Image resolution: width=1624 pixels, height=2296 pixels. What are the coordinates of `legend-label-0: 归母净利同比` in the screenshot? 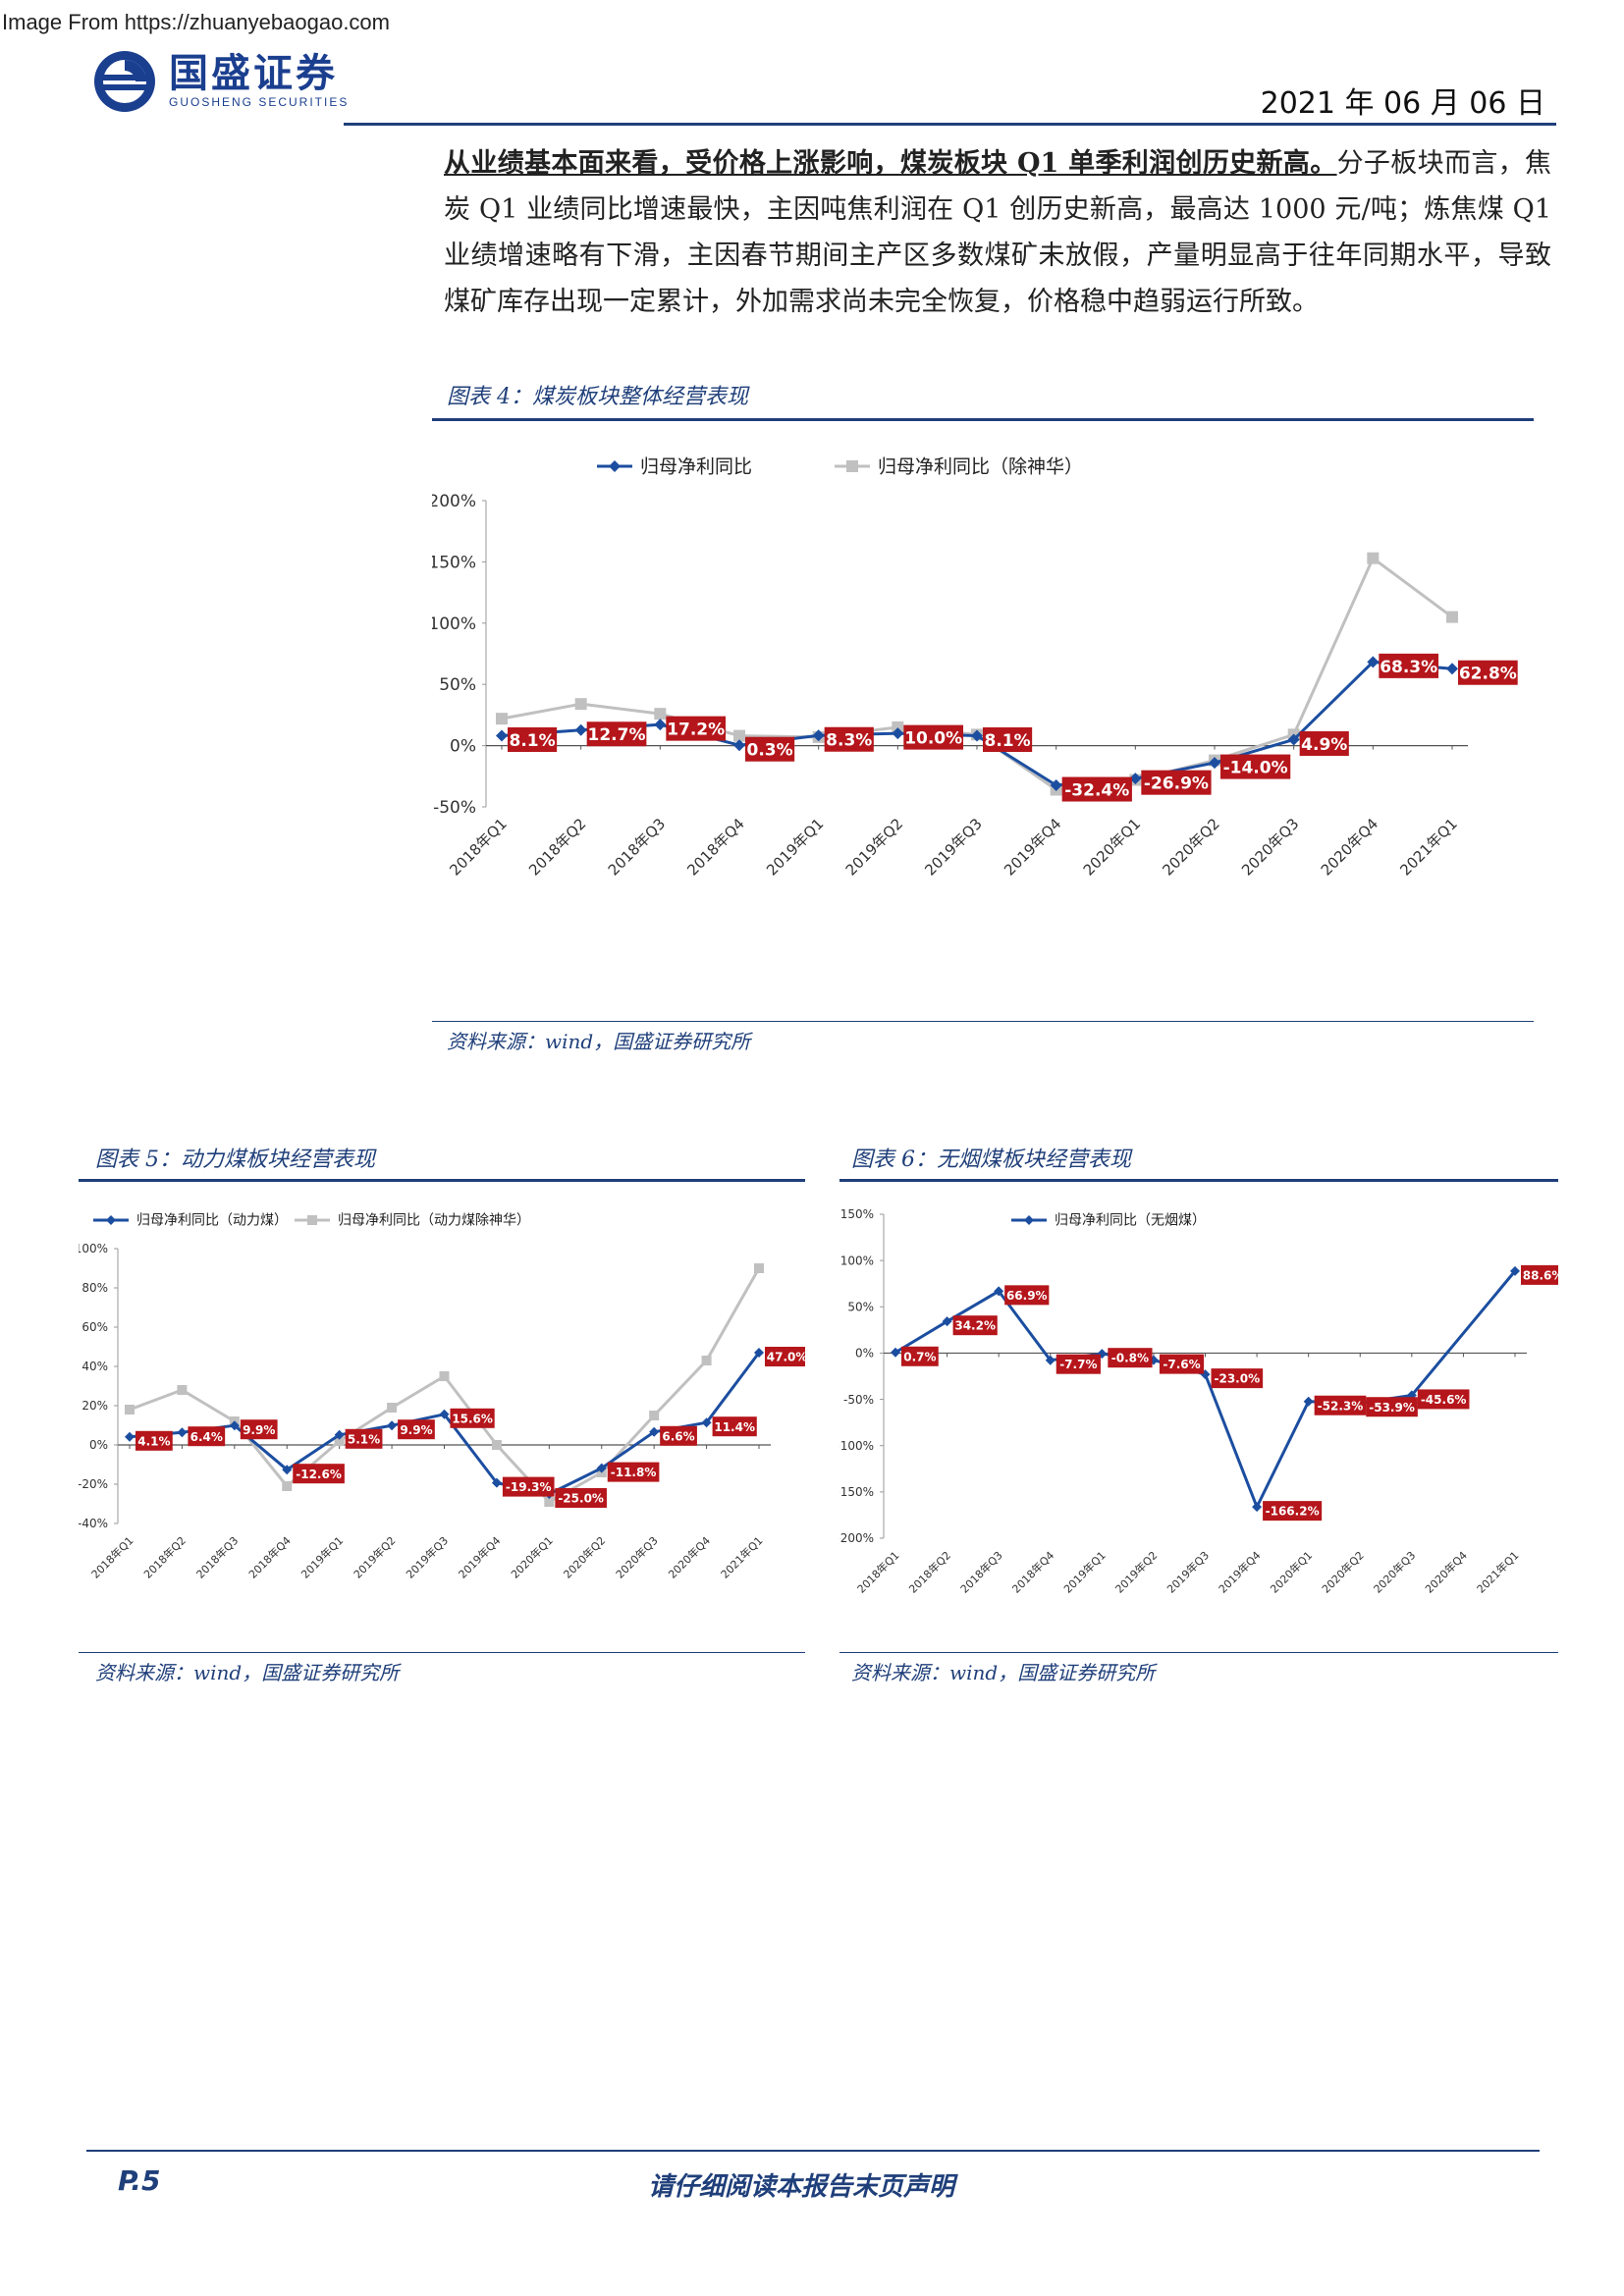 It's located at (696, 466).